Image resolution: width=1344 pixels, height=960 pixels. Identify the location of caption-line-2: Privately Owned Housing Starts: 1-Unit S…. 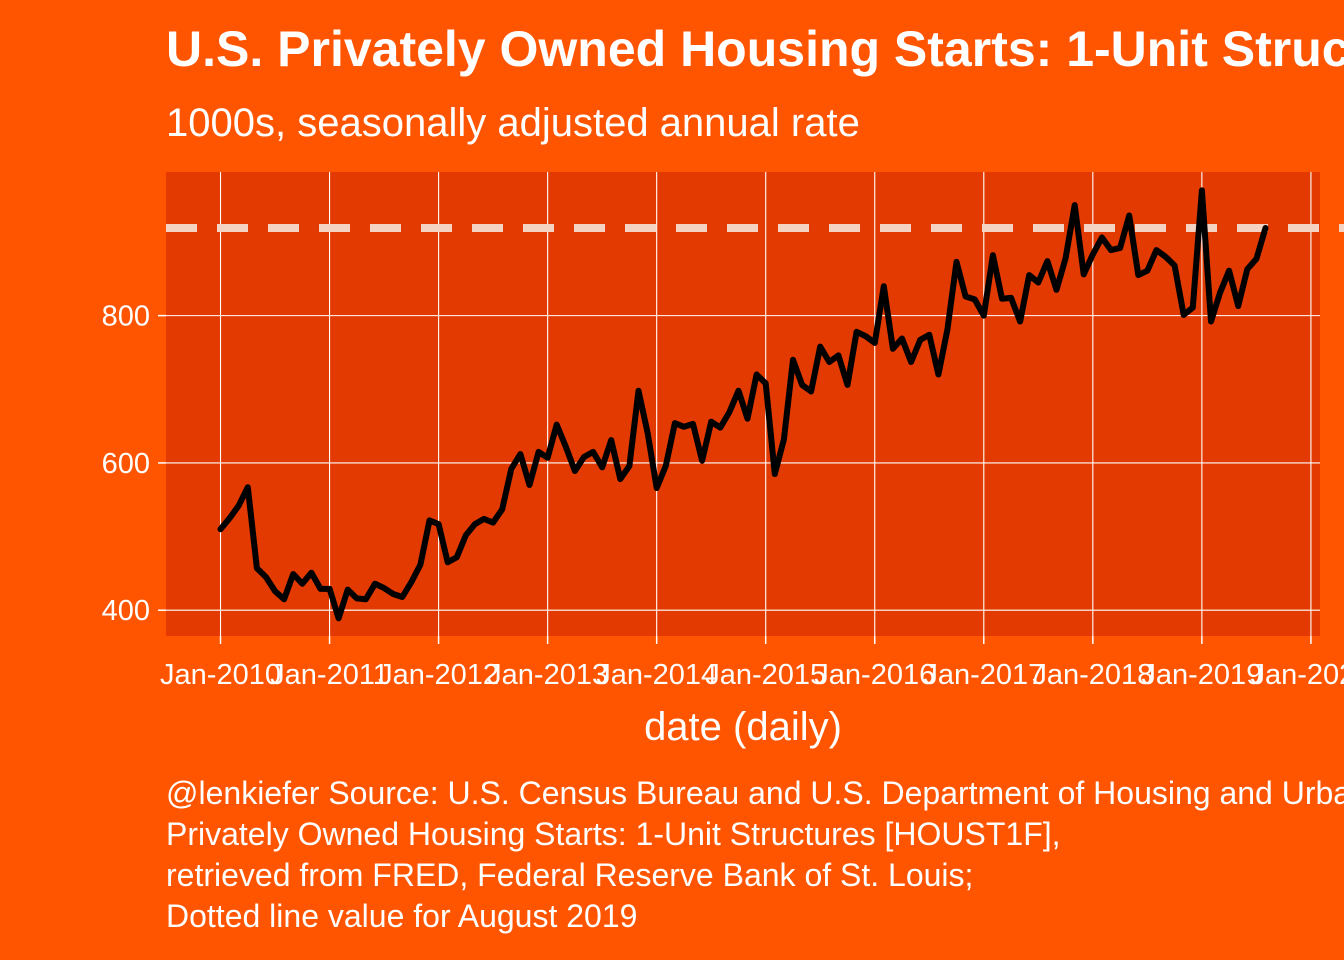
(613, 834).